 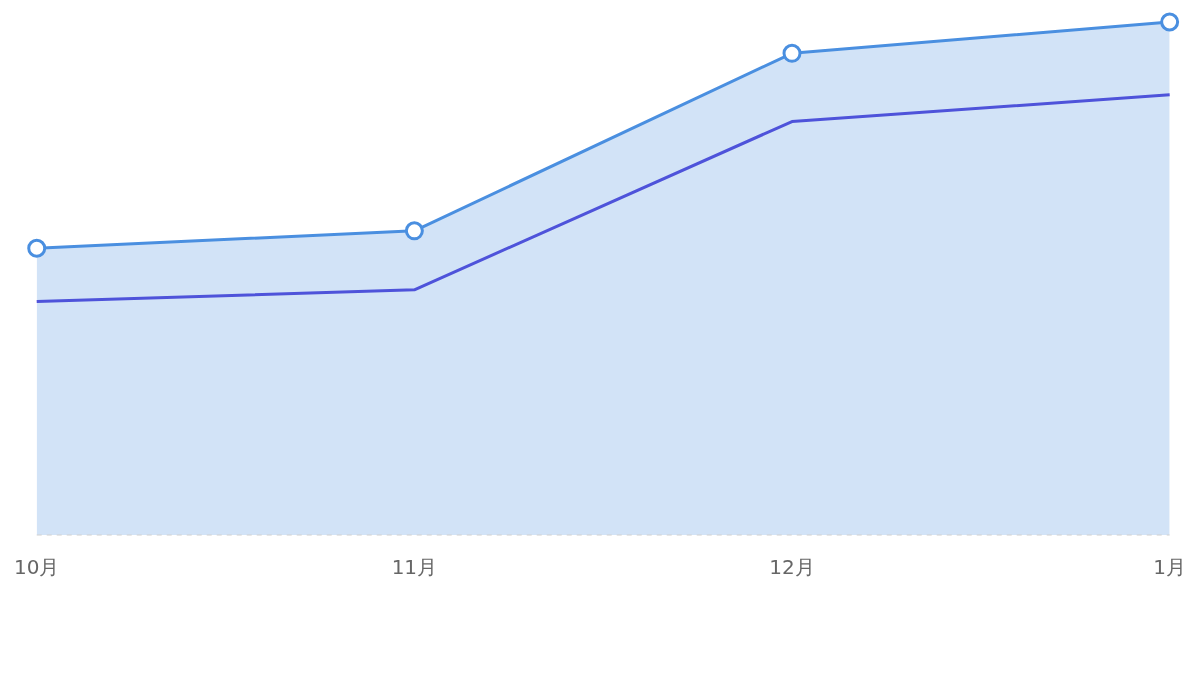 I want to click on x-tick-label: 10月, so click(x=37, y=567).